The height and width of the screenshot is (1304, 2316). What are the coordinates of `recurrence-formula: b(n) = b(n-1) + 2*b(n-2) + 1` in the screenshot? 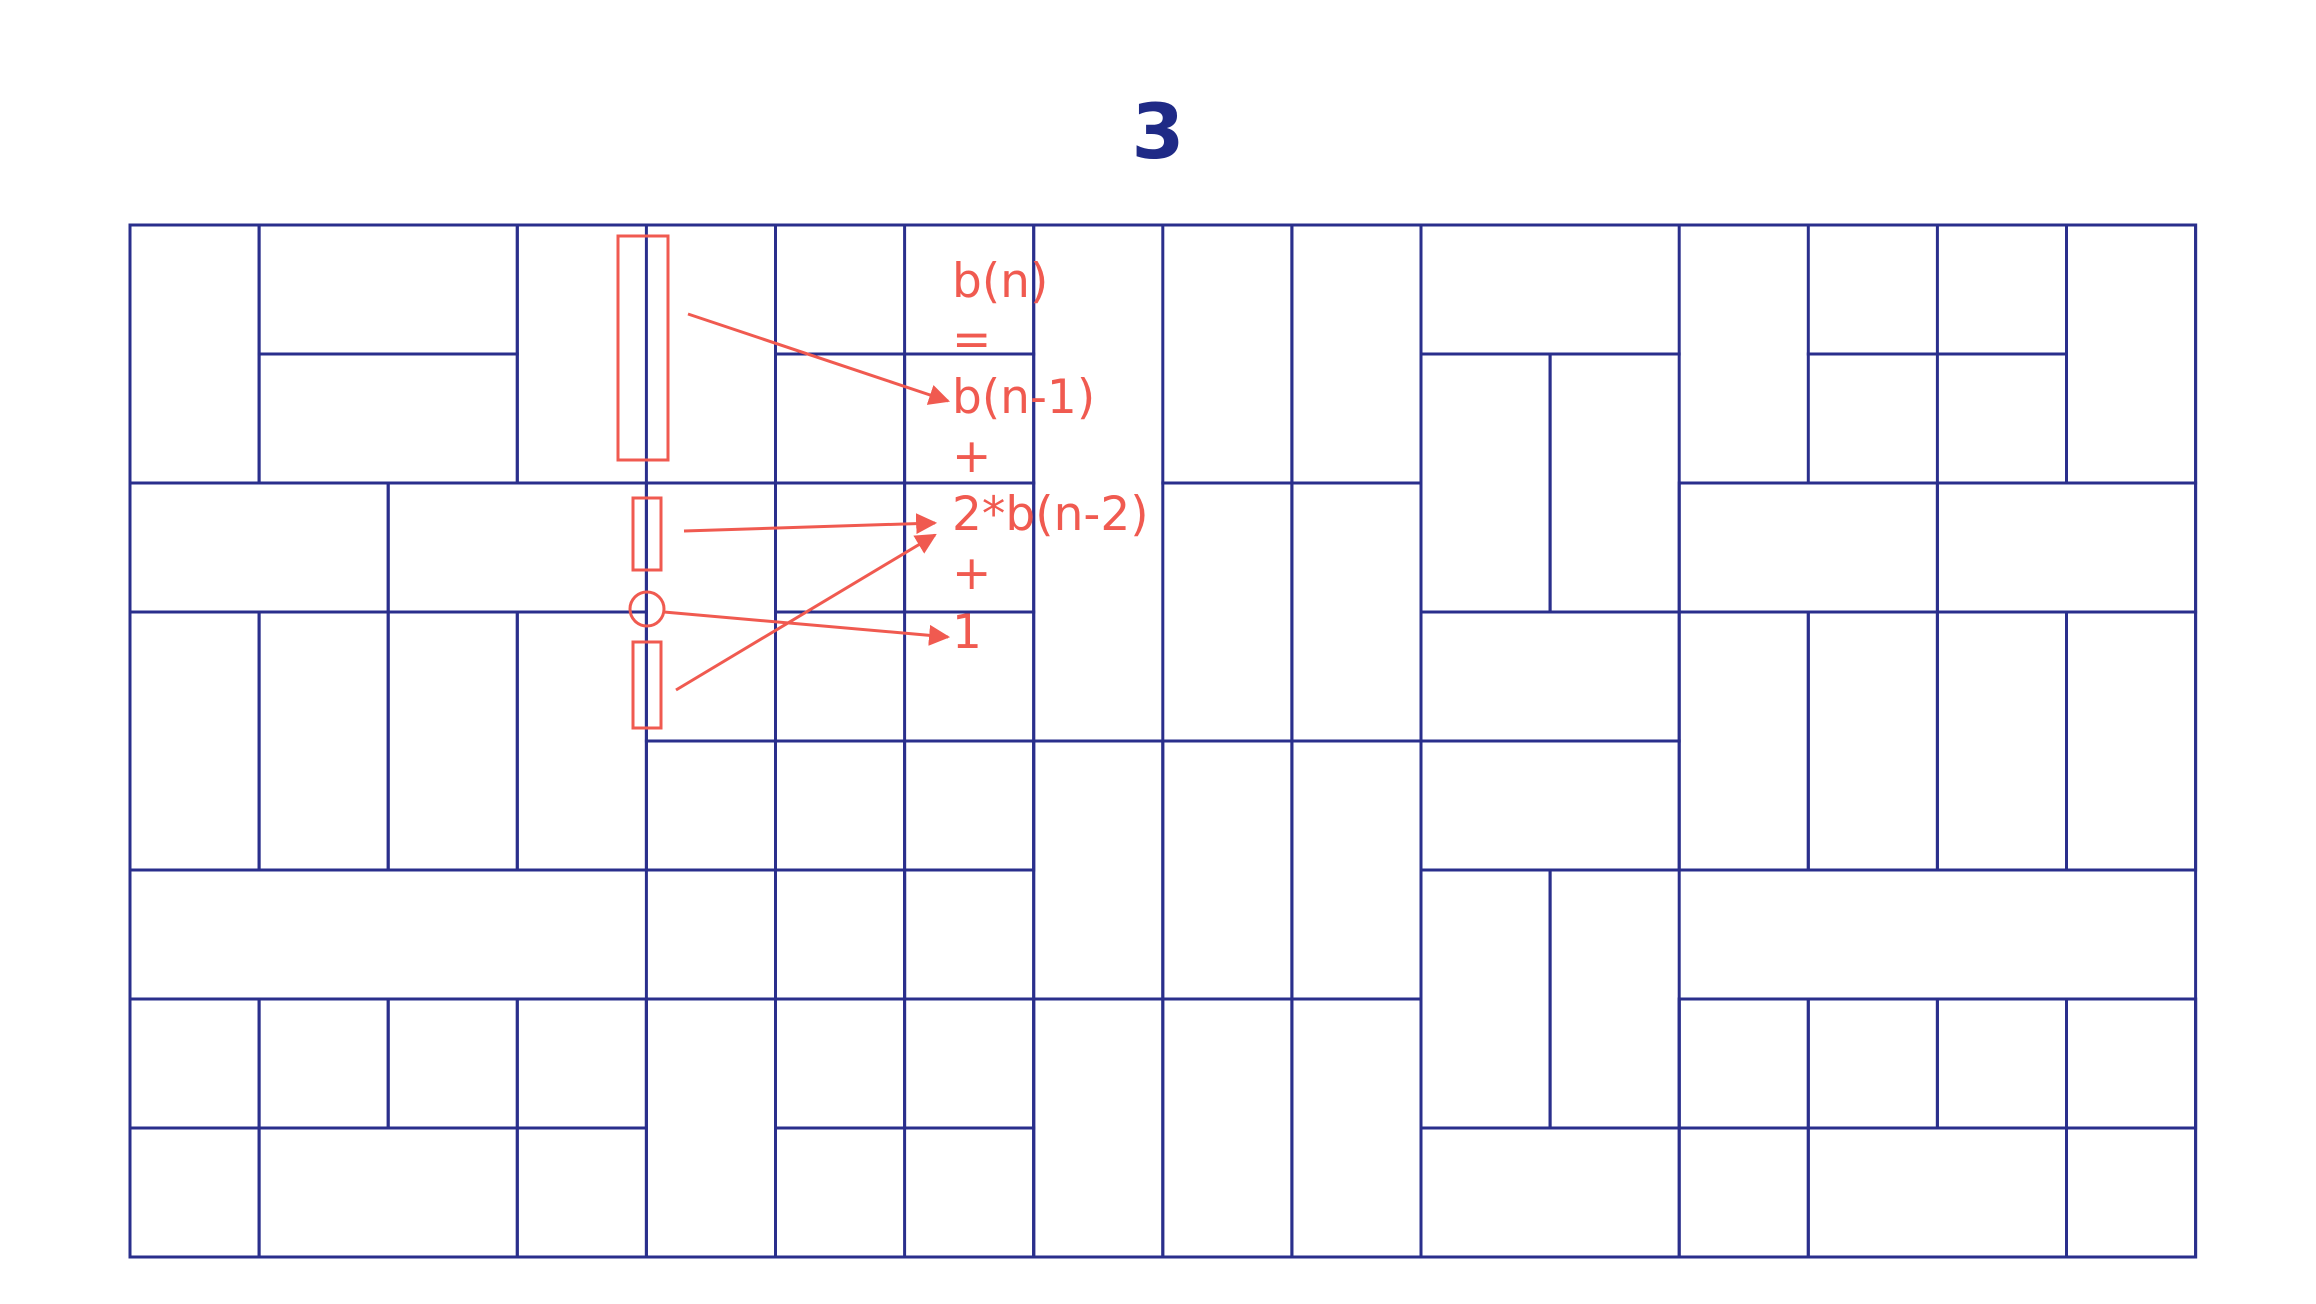 It's located at (1050, 457).